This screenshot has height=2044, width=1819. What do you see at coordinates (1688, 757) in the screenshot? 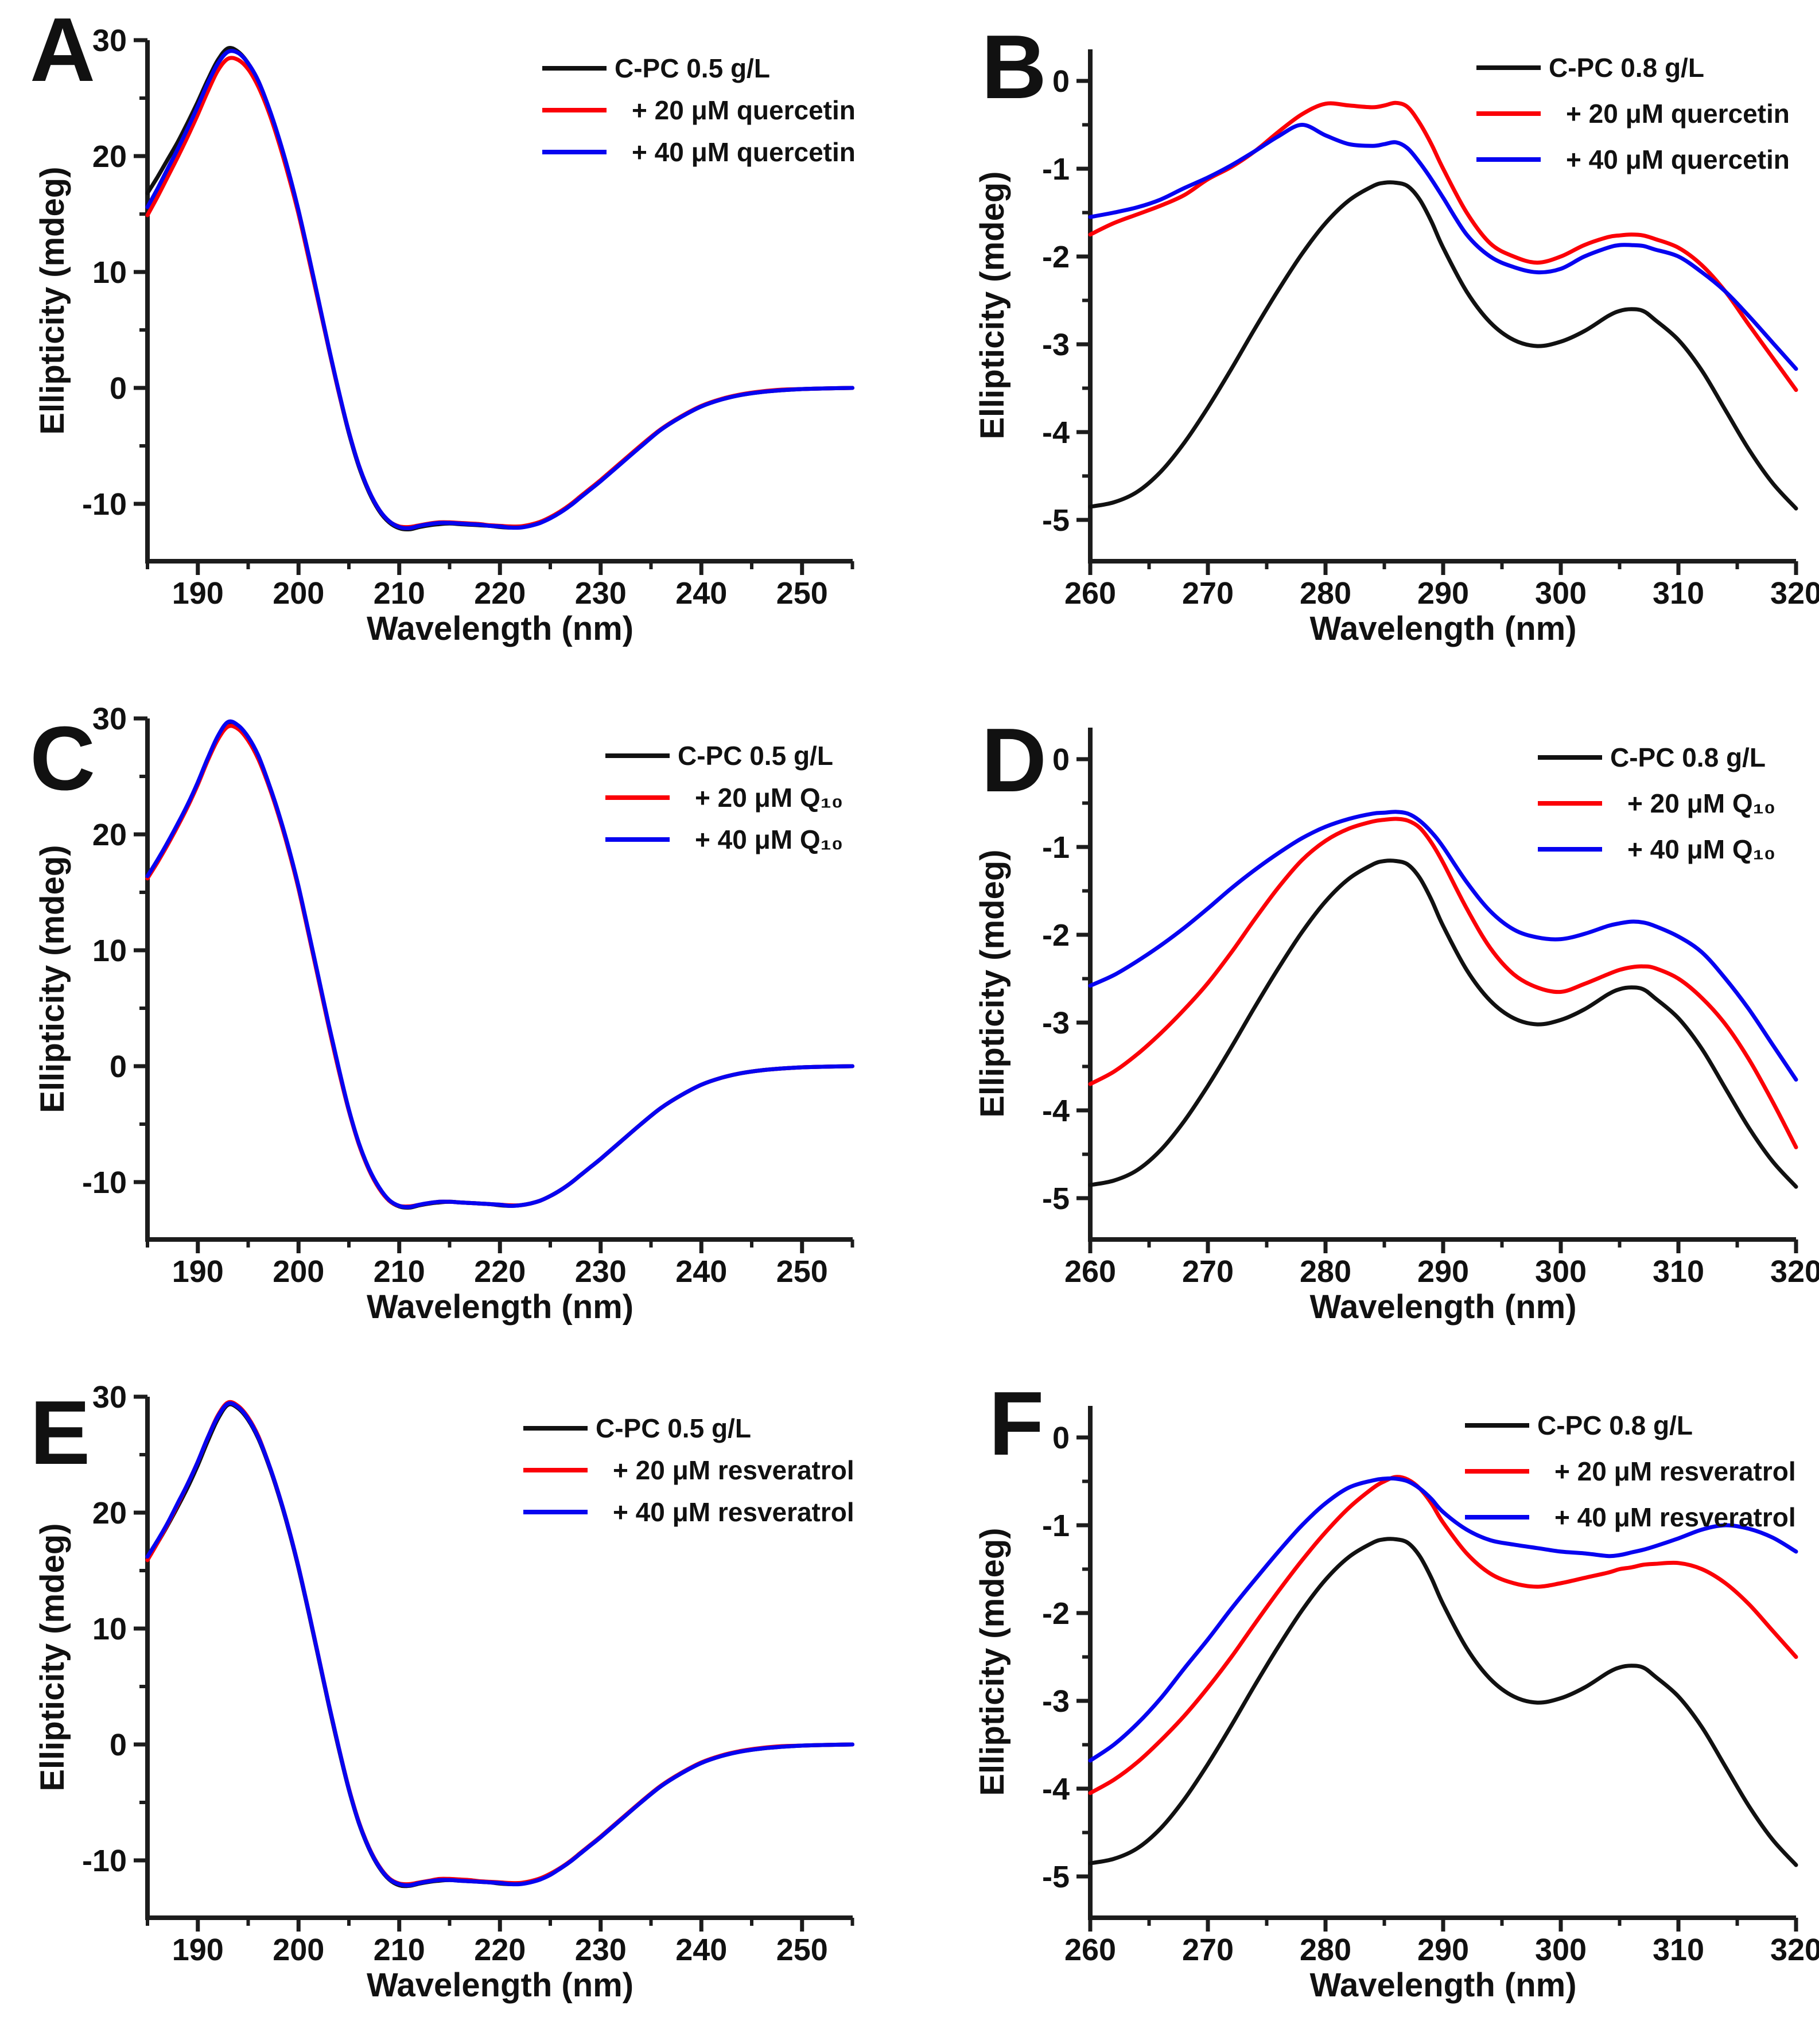
I see `legend-label: C-PC 0.8 g/L` at bounding box center [1688, 757].